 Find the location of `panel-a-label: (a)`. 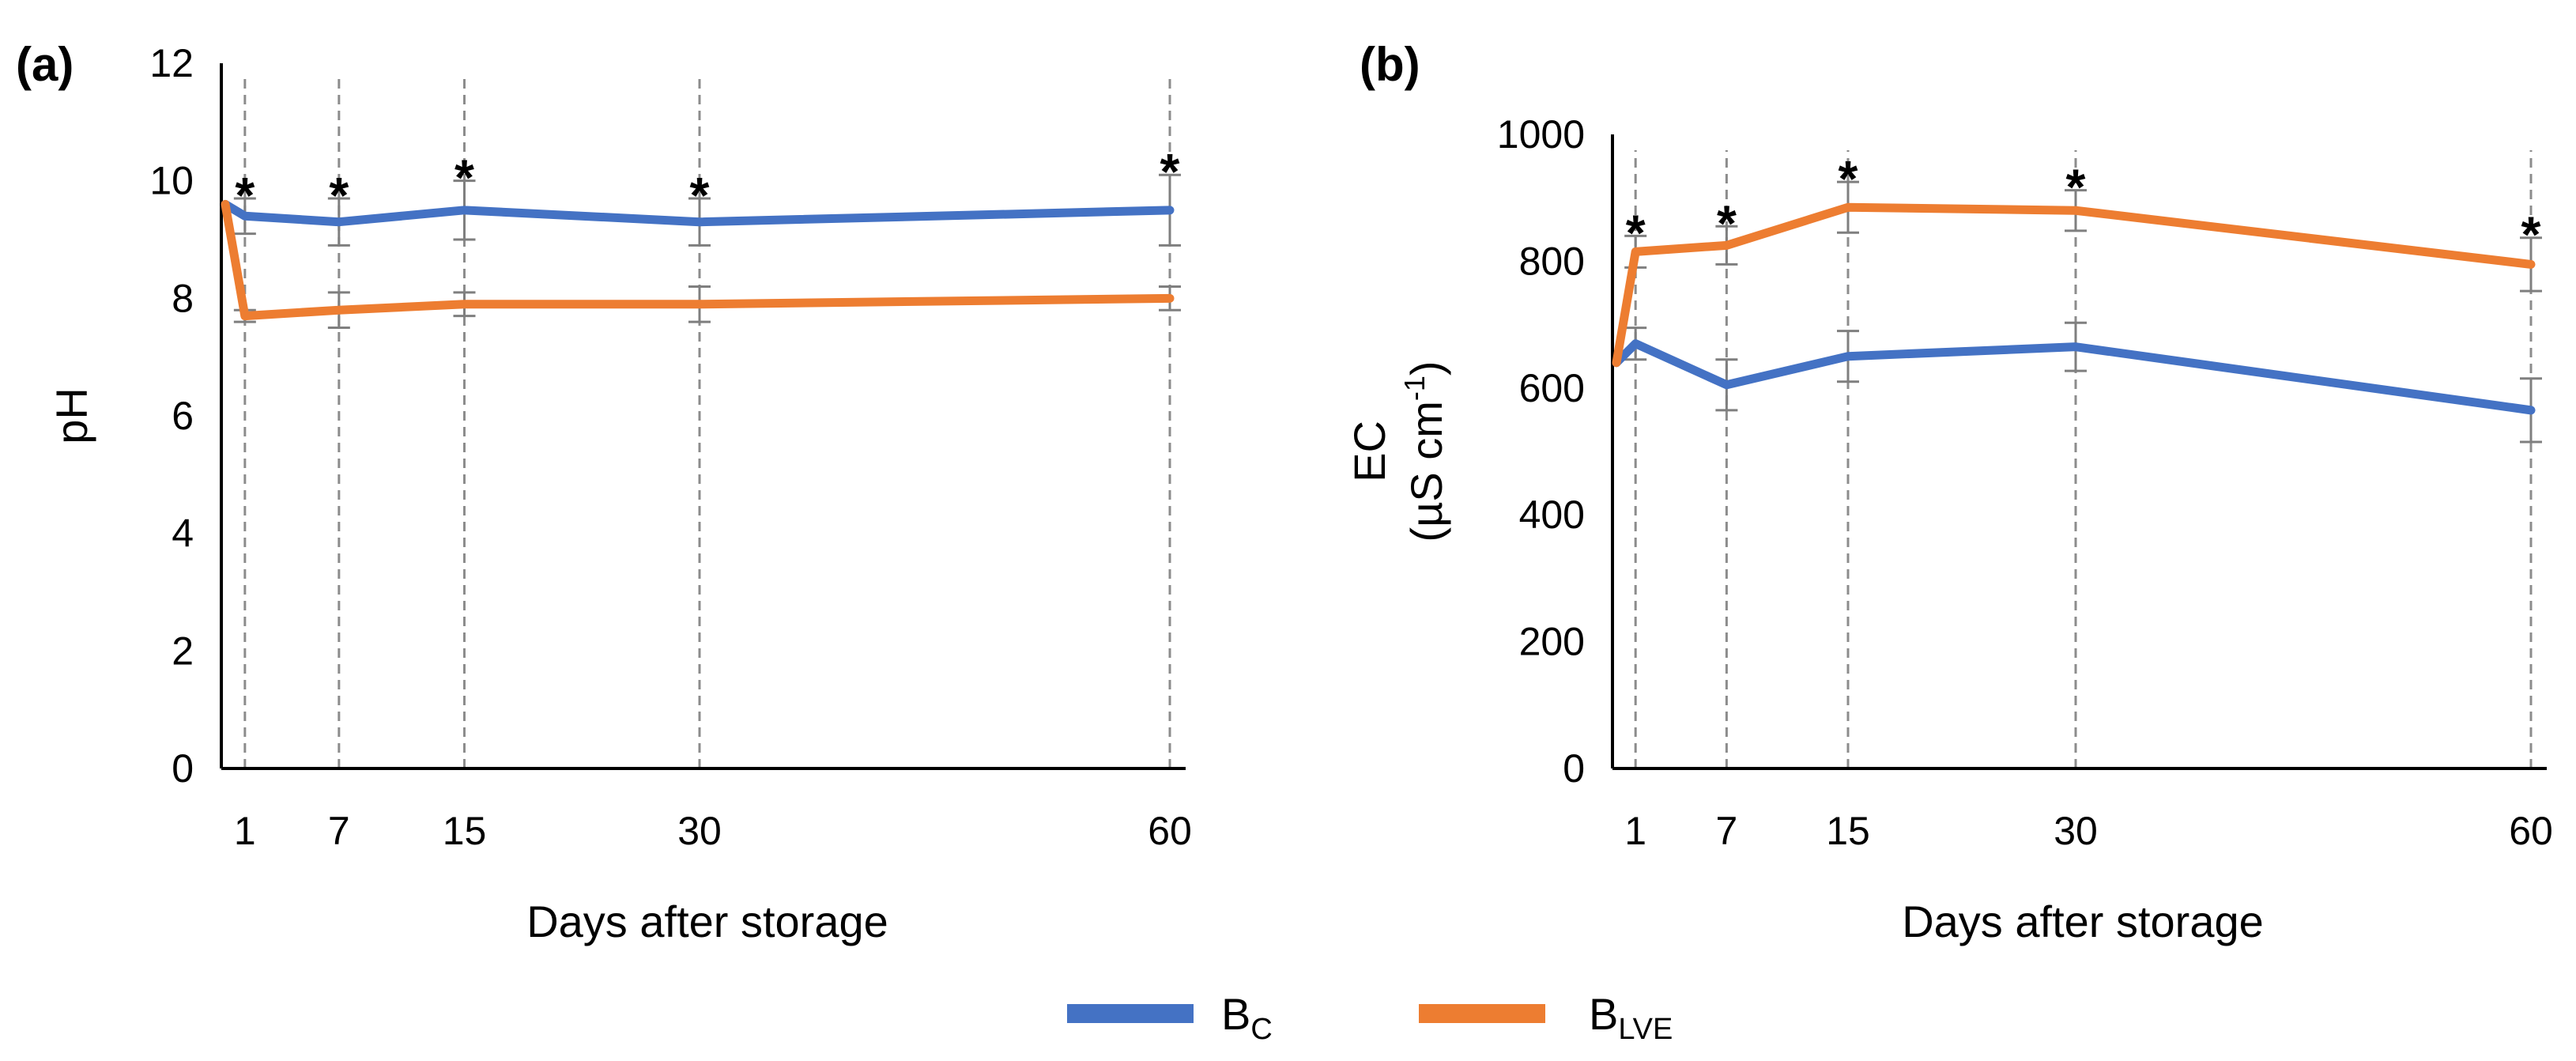

panel-a-label: (a) is located at coordinates (45, 64).